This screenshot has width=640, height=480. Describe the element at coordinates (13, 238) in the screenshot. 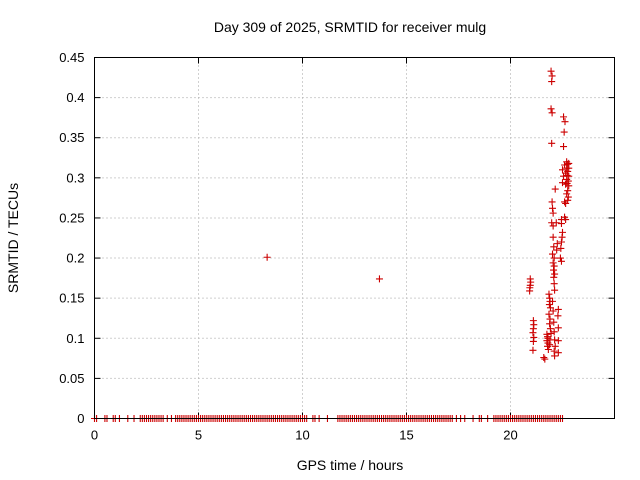

I see `y-axis-label: SRMTID / TECUs` at that location.